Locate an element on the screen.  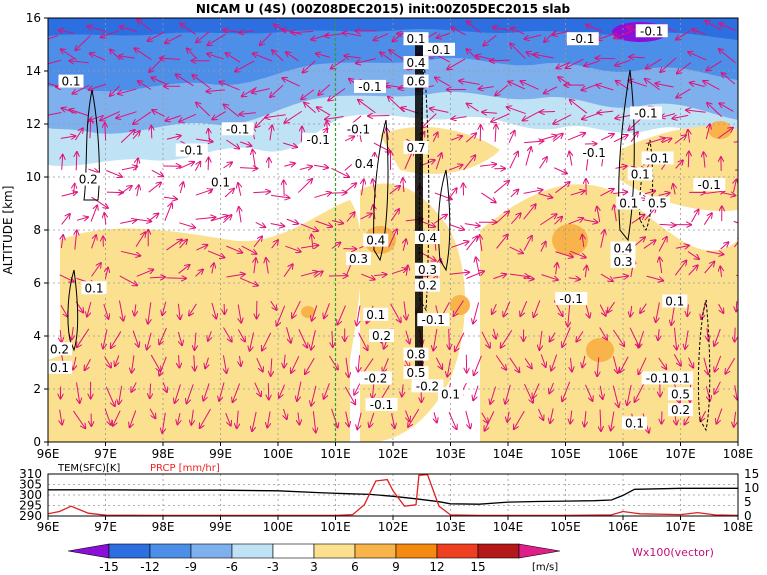
sub-left-tick-label: 295 is located at coordinates (30, 506).